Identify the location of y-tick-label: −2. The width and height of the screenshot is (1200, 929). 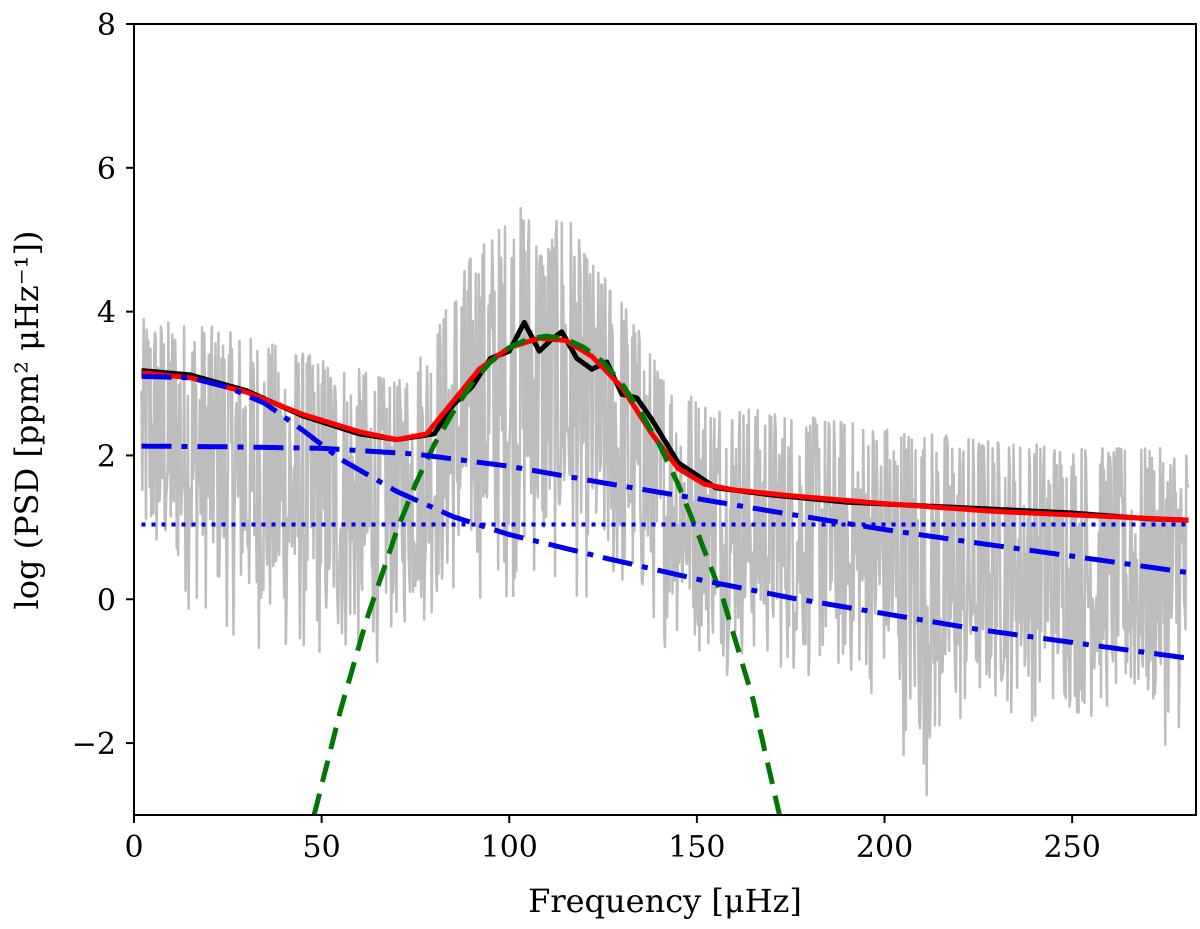
(94, 744).